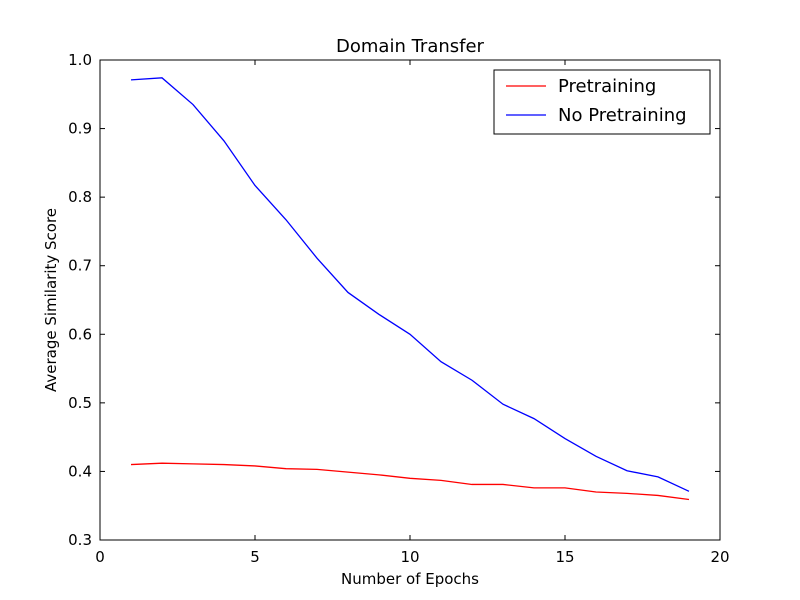 This screenshot has height=600, width=800. What do you see at coordinates (80, 334) in the screenshot?
I see `y-tick-label: 0.6` at bounding box center [80, 334].